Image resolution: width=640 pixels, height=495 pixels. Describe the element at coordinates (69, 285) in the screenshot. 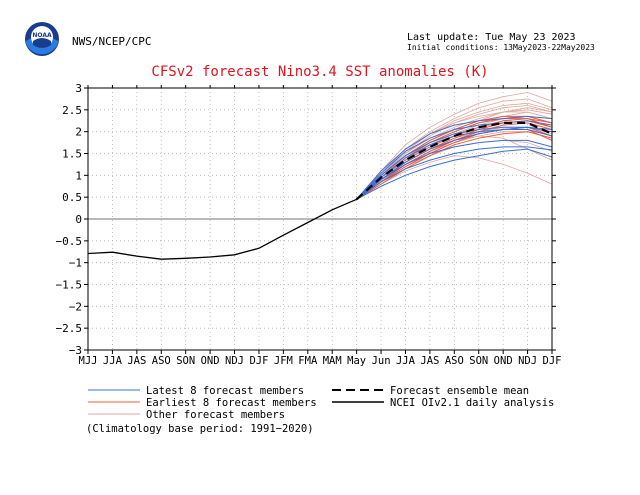

I see `y-tick-label: −1.5` at that location.